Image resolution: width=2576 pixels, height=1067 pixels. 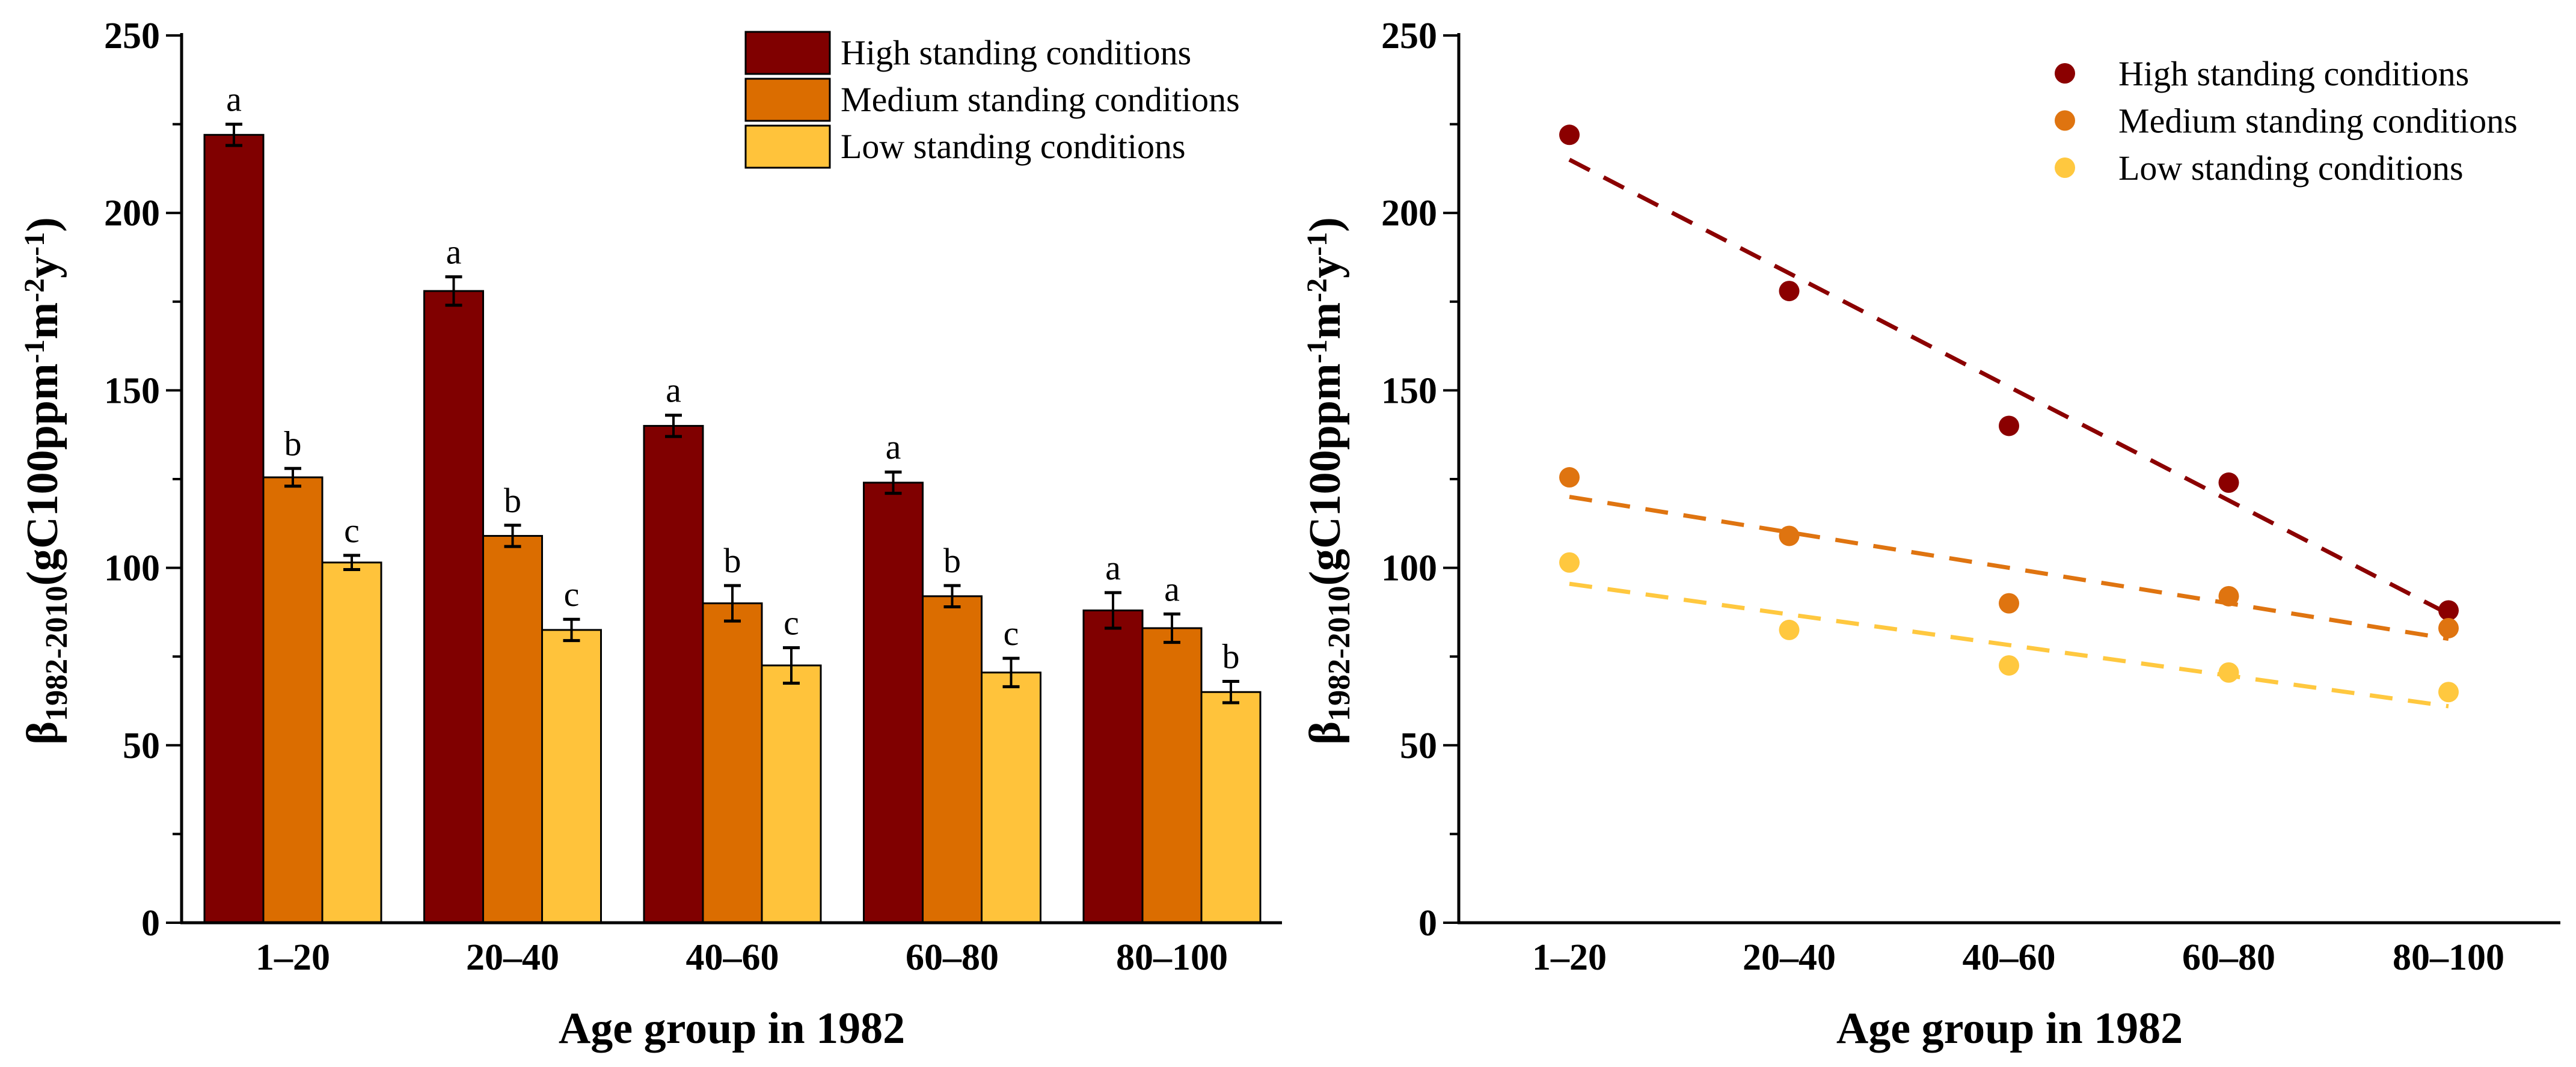 I want to click on legend-swatch-low, so click(x=787, y=147).